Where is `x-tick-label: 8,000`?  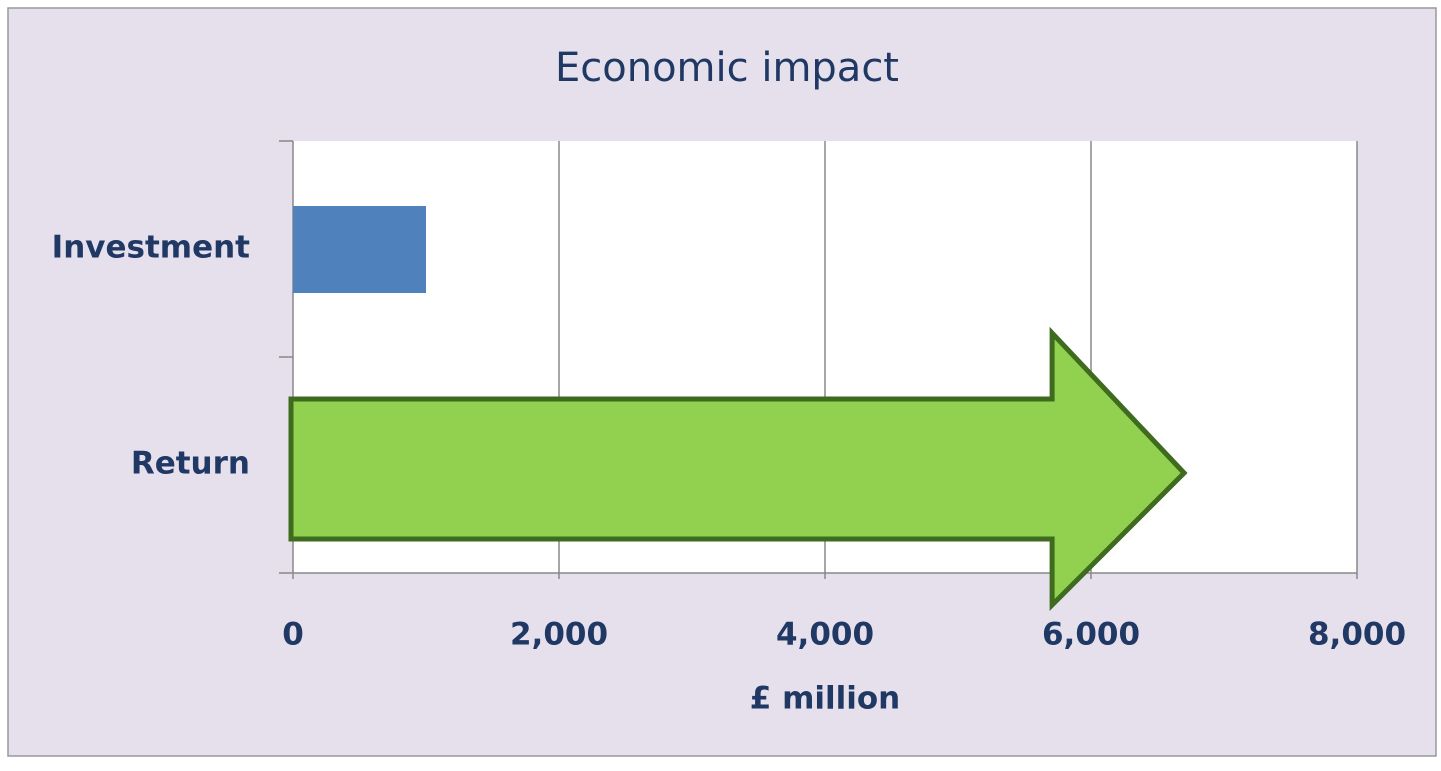
x-tick-label: 8,000 is located at coordinates (1357, 635).